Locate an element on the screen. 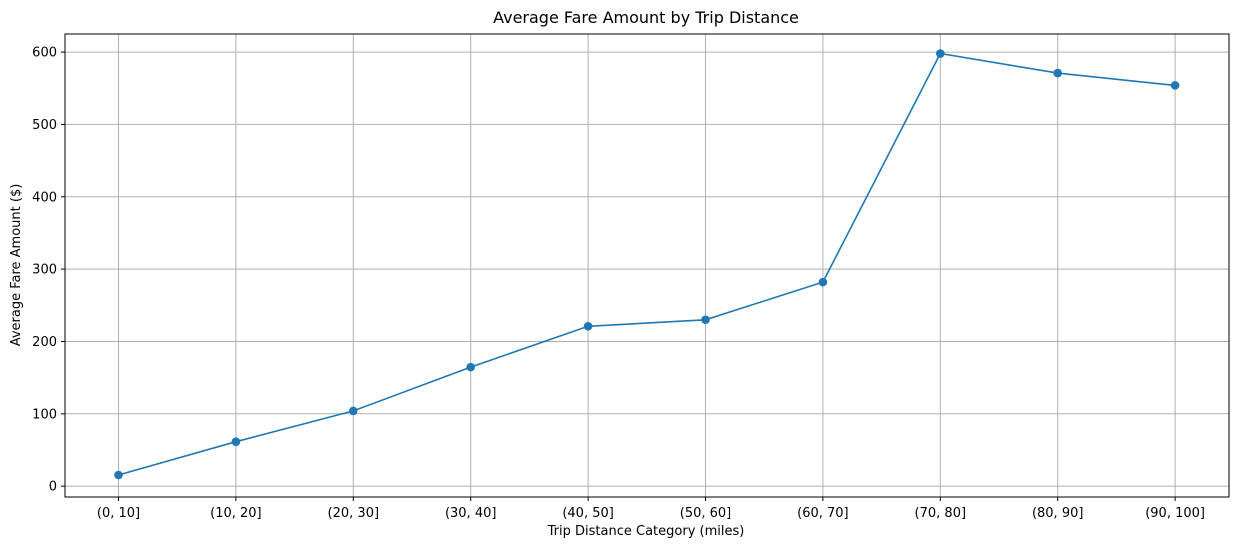 Image resolution: width=1238 pixels, height=547 pixels. y-tick-label: 100 is located at coordinates (44, 414).